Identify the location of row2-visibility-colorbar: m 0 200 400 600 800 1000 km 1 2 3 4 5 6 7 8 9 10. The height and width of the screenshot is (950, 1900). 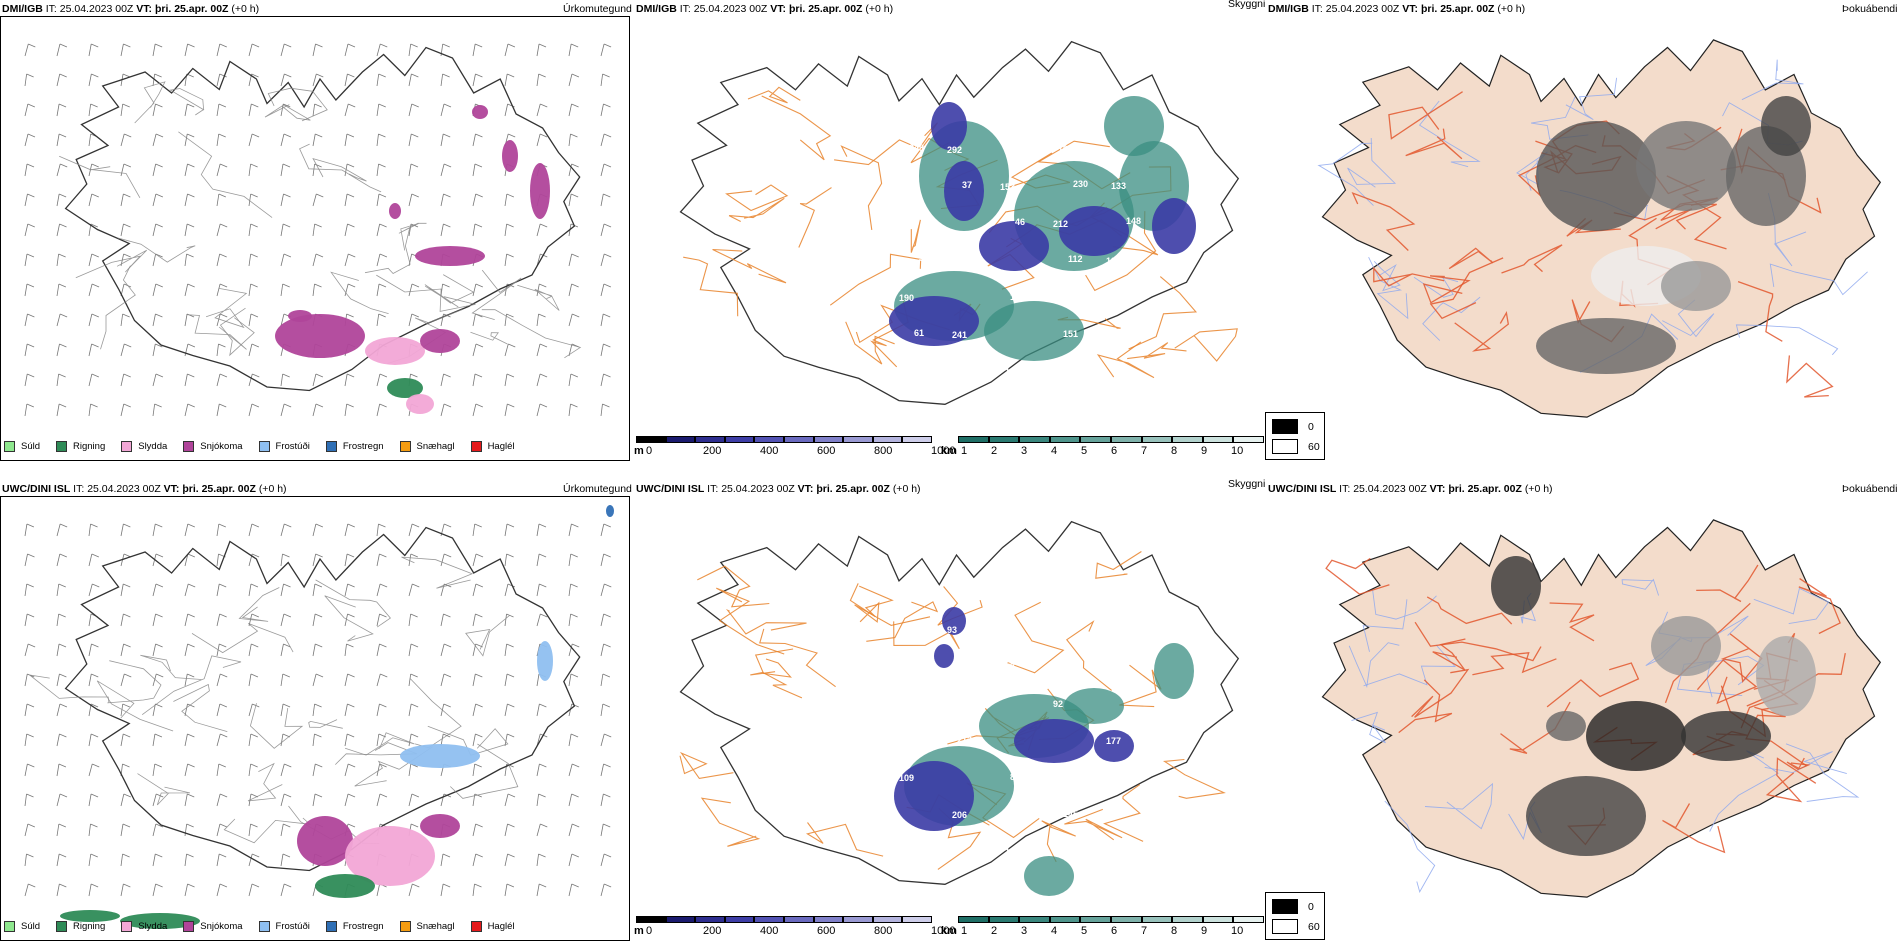
(950, 928).